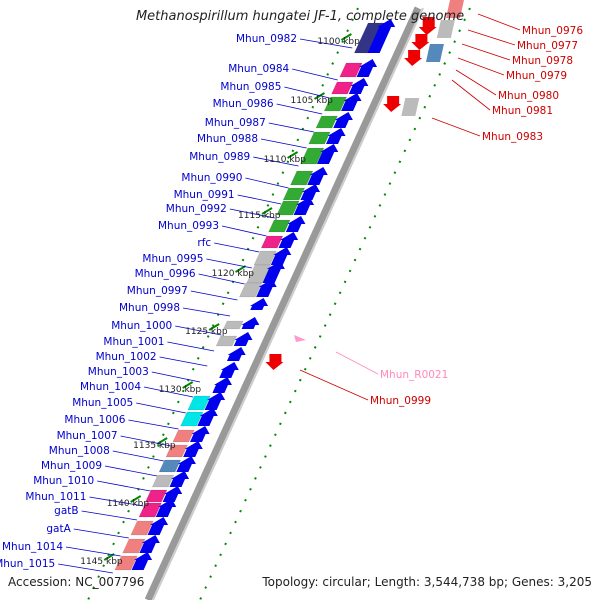 This screenshot has width=600, height=600. What do you see at coordinates (266, 39) in the screenshot?
I see `gene-label-left: Mhun_0982` at bounding box center [266, 39].